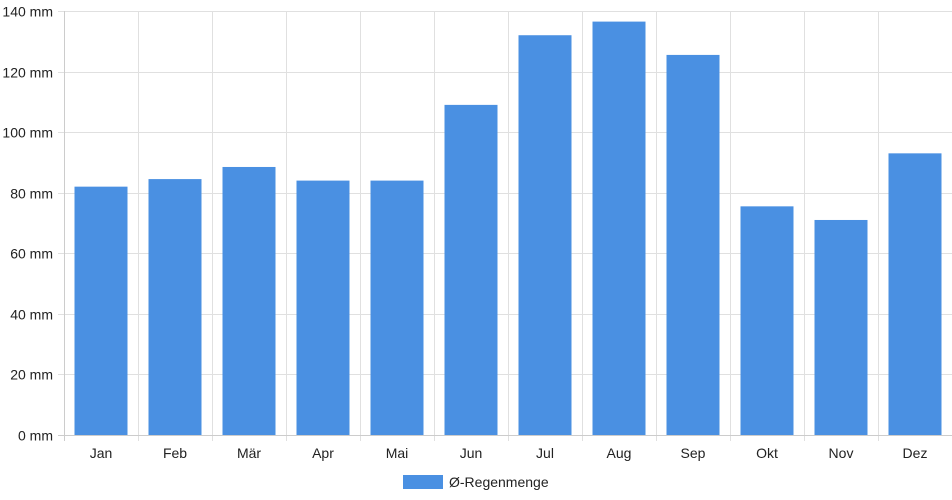  Describe the element at coordinates (27, 12) in the screenshot. I see `y-tick-label: 140 mm` at that location.